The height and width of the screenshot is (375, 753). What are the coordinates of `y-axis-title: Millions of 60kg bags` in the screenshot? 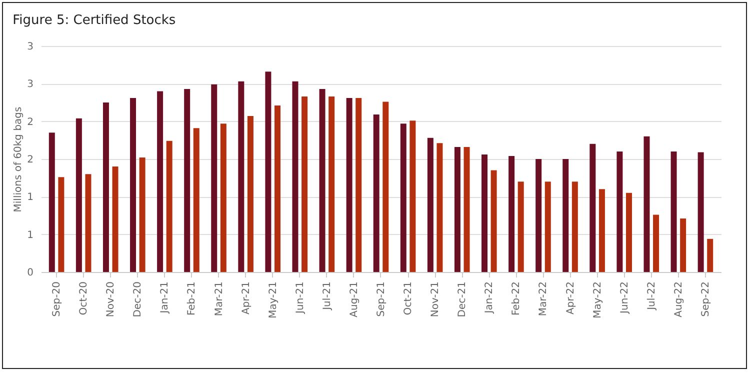 It's located at (18, 159).